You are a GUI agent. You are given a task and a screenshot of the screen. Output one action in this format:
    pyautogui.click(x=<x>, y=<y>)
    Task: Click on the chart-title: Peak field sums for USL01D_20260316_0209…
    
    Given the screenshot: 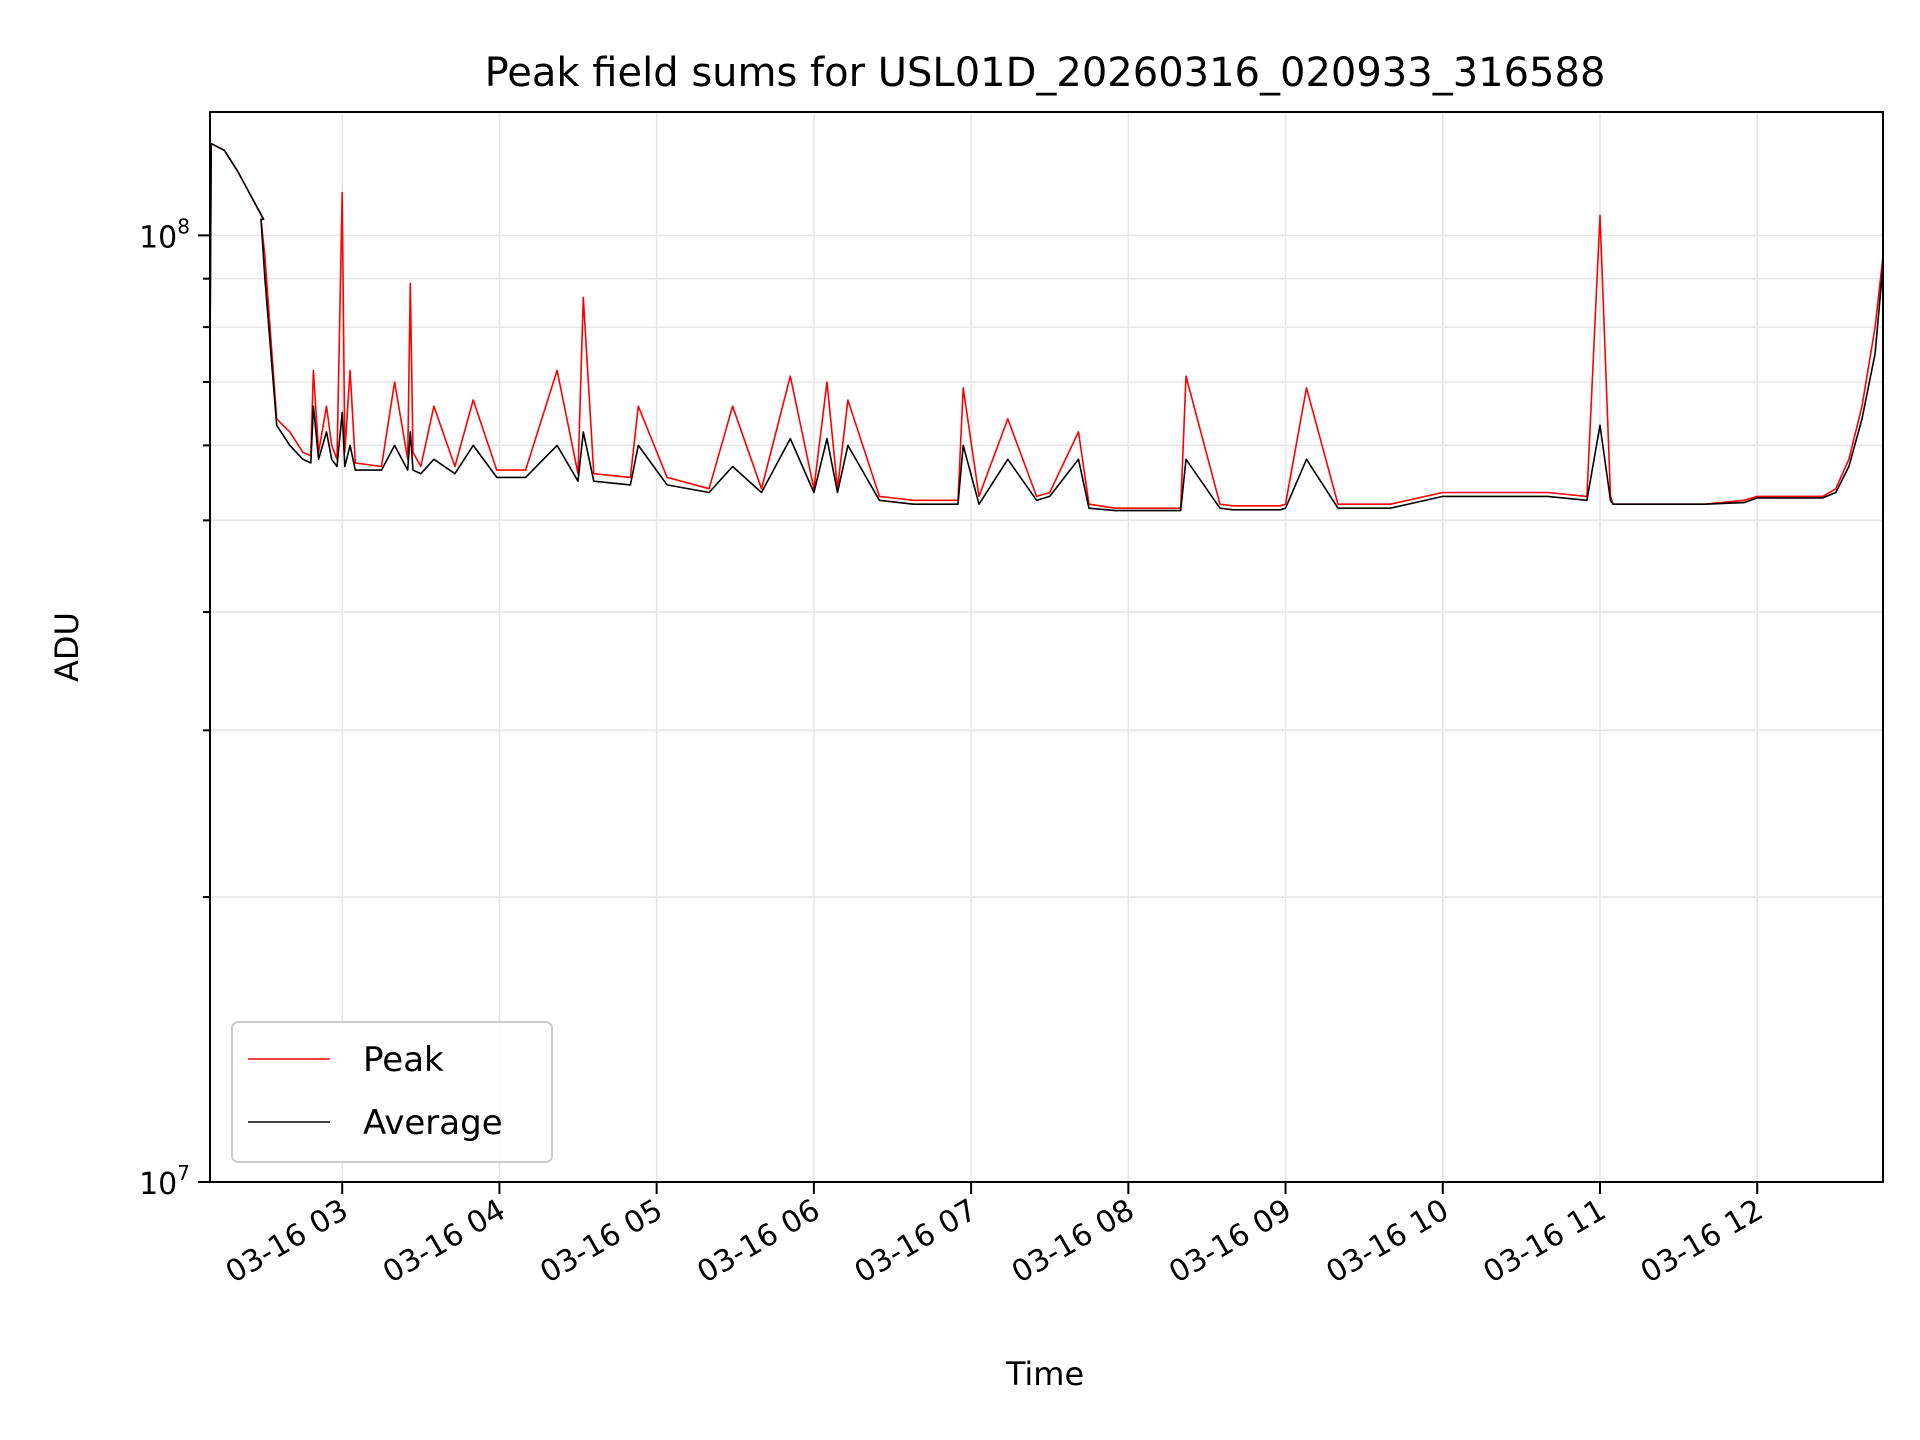 What is the action you would take?
    pyautogui.click(x=1045, y=73)
    